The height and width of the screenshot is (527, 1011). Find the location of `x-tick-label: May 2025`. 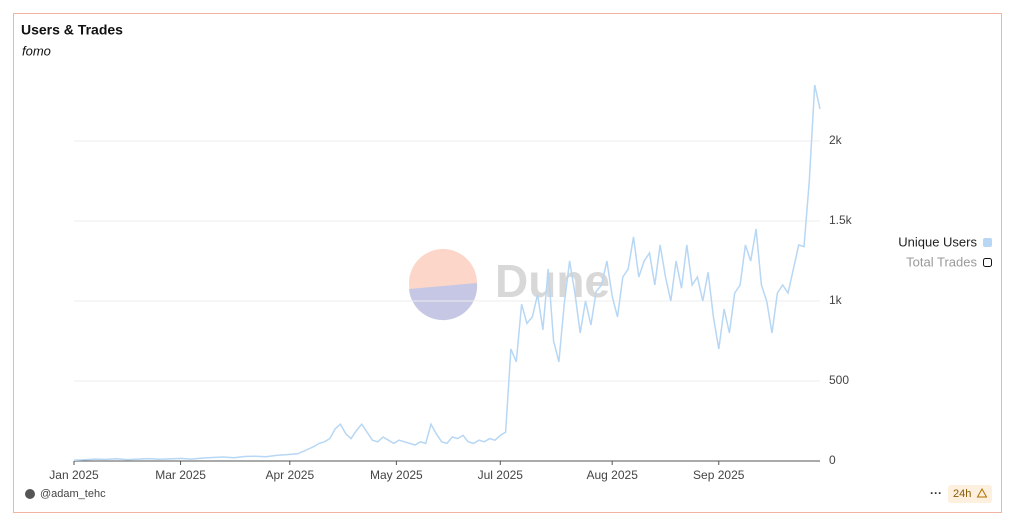

x-tick-label: May 2025 is located at coordinates (396, 475).